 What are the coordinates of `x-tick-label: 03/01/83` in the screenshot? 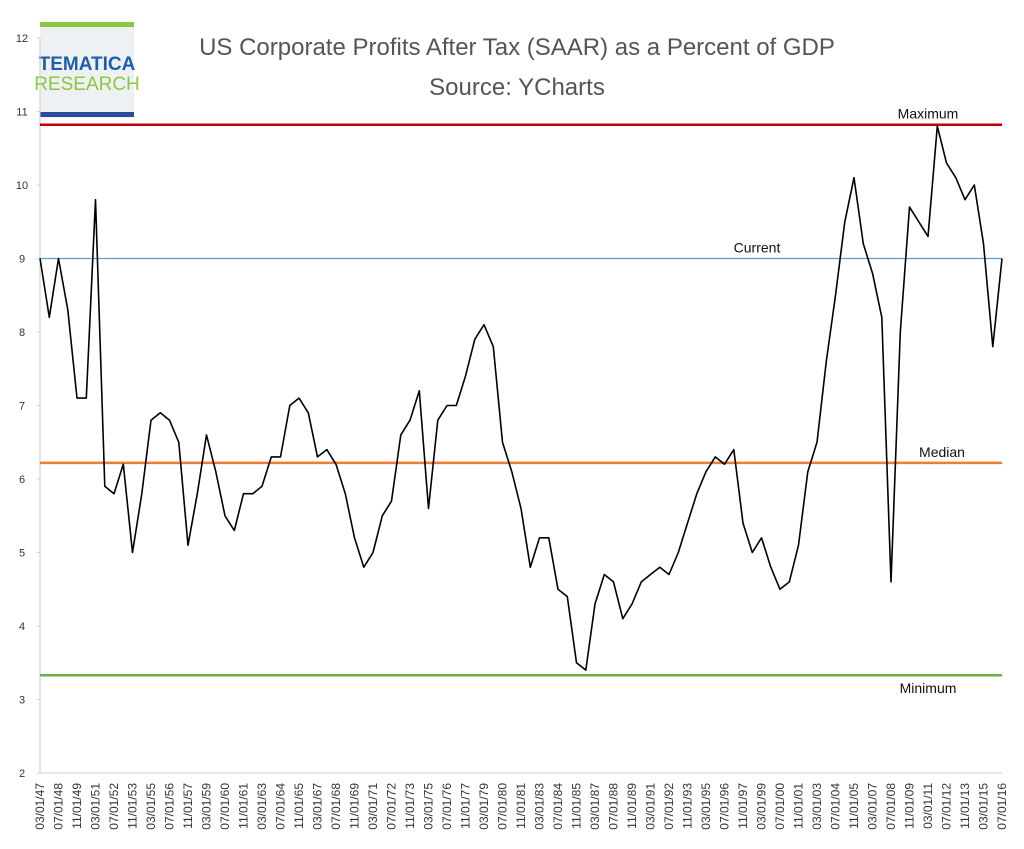 It's located at (540, 806).